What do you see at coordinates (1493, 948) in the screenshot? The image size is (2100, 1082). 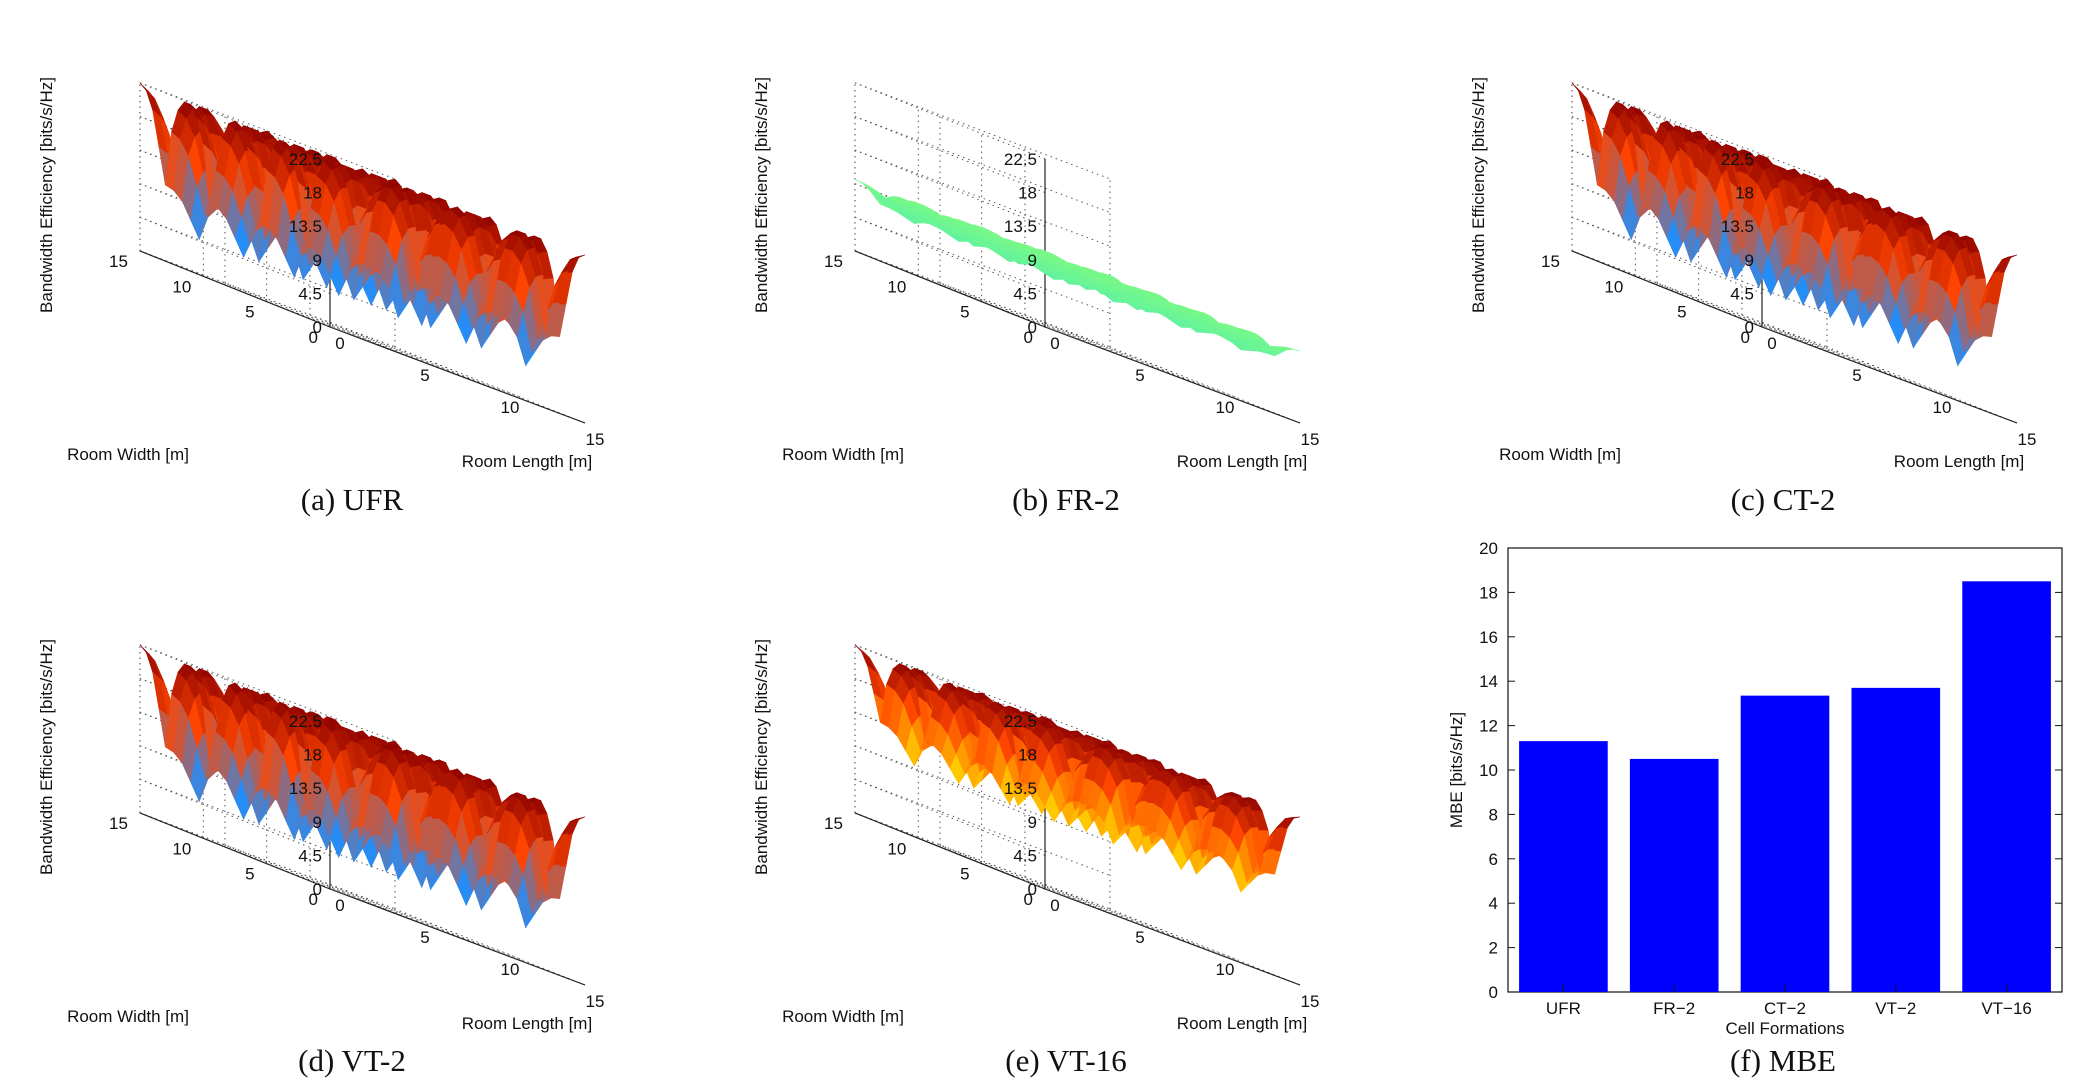 I see `y-tick-label: 2` at bounding box center [1493, 948].